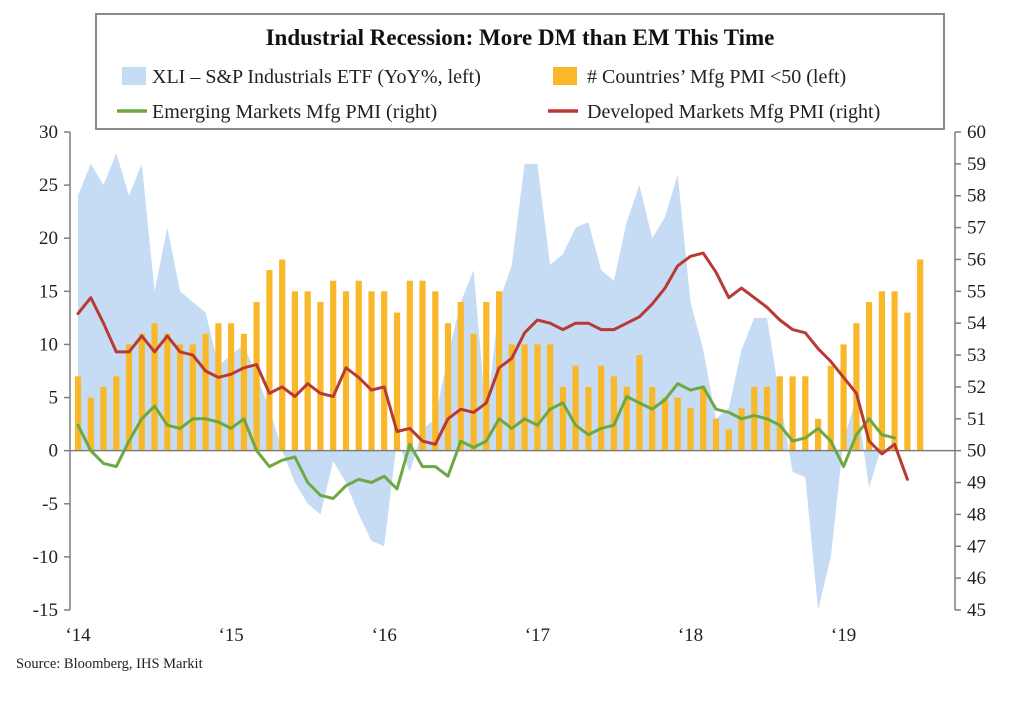 The height and width of the screenshot is (715, 1024). I want to click on x-tick-label: ‘14, so click(78, 635).